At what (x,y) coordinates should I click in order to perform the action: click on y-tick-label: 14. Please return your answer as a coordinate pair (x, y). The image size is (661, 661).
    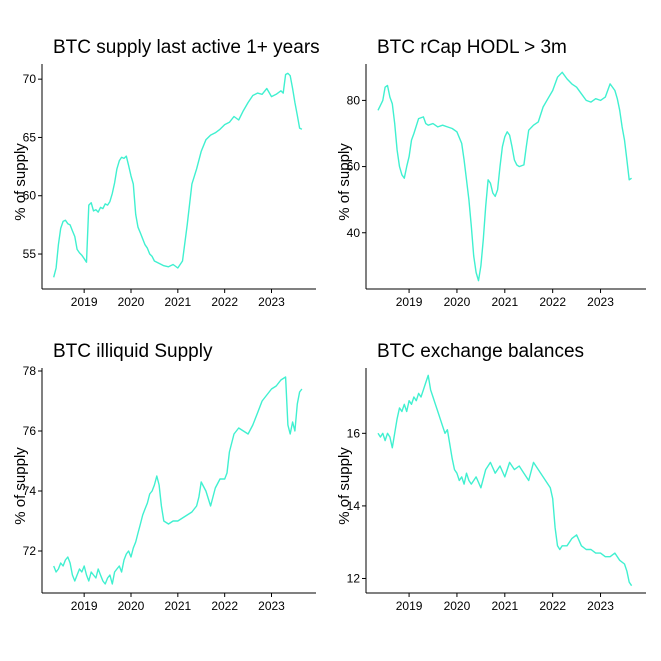
    Looking at the image, I should click on (354, 506).